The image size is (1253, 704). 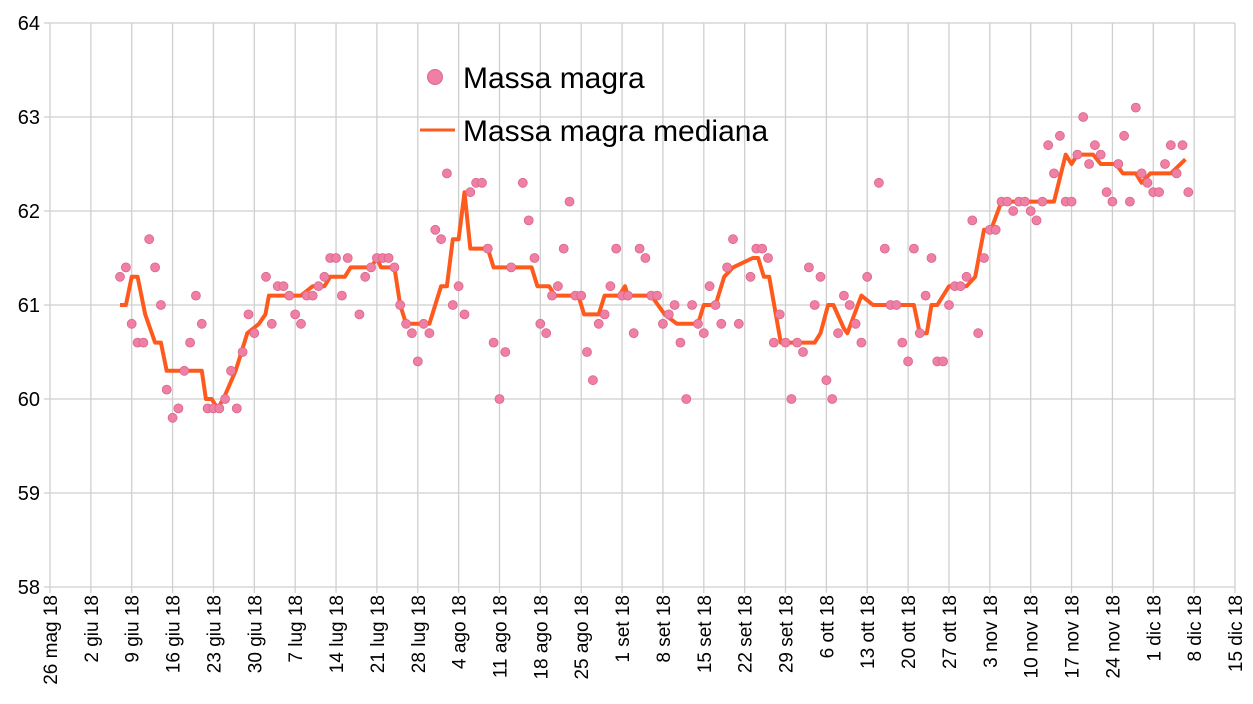 What do you see at coordinates (29, 212) in the screenshot?
I see `y-tick-label: 62` at bounding box center [29, 212].